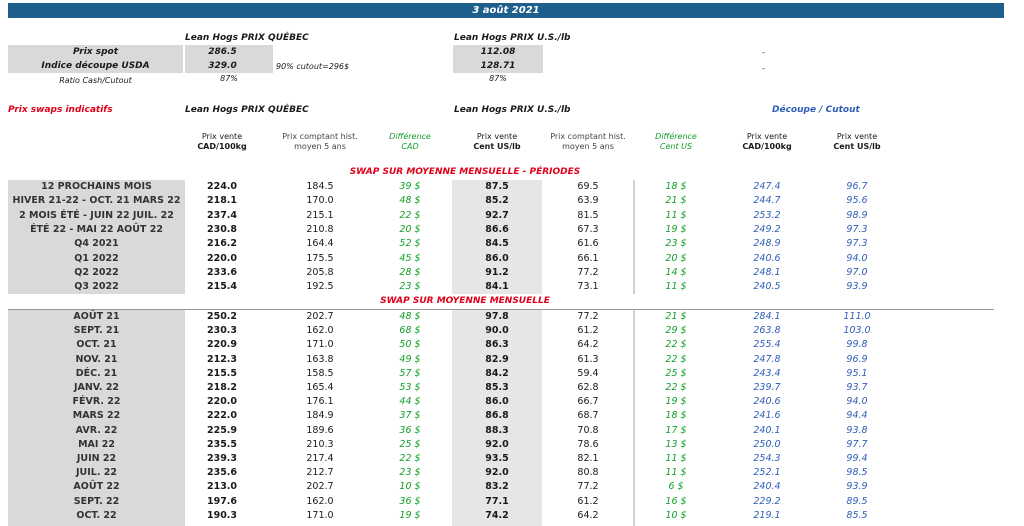 Image resolution: width=1024 pixels, height=526 pixels. Describe the element at coordinates (767, 201) in the screenshot. I see `cutout-cad: 244.7` at that location.